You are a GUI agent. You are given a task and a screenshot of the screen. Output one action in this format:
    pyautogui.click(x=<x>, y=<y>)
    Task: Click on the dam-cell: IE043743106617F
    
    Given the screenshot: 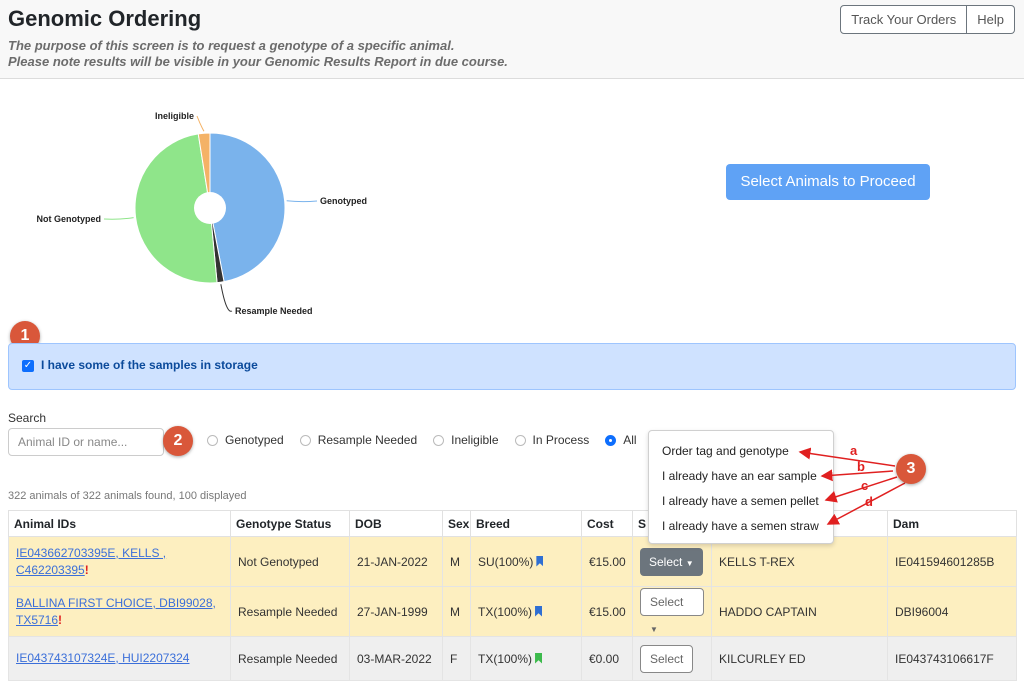 What is the action you would take?
    pyautogui.click(x=952, y=658)
    